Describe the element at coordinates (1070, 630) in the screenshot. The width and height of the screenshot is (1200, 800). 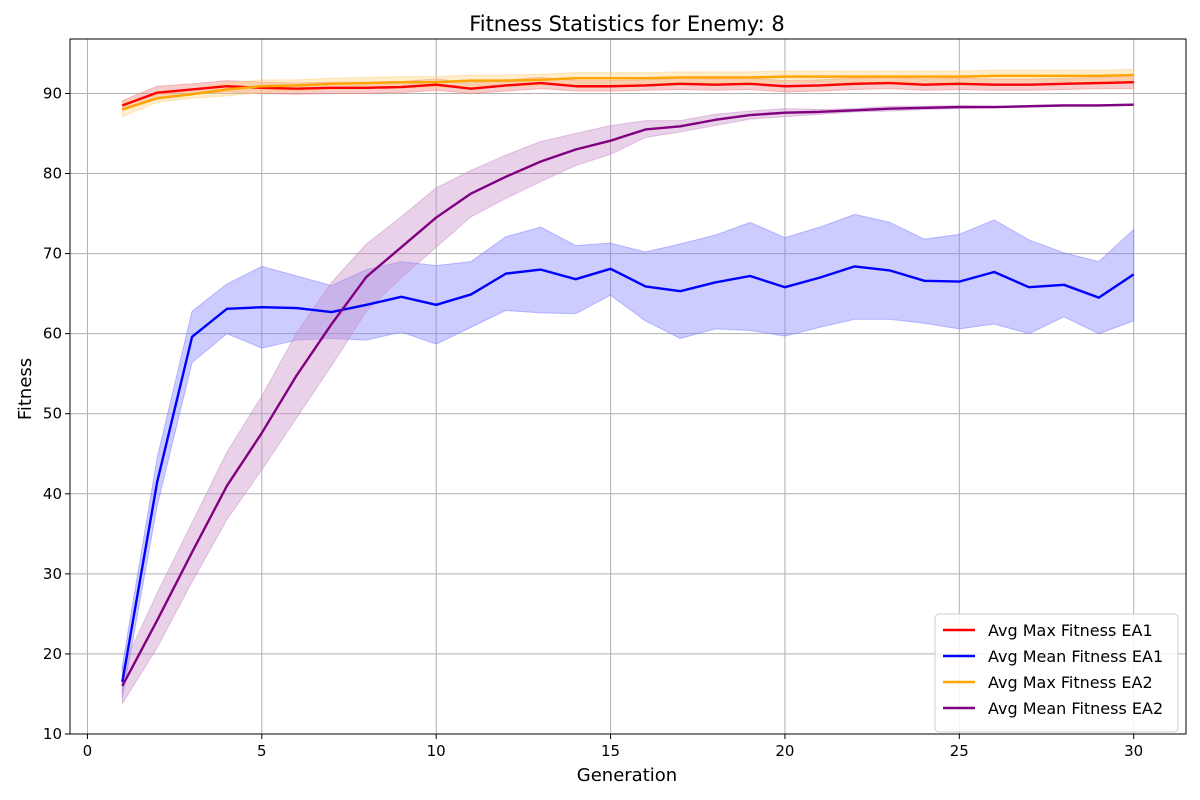
I see `legend-label: Avg Max Fitness EA1` at that location.